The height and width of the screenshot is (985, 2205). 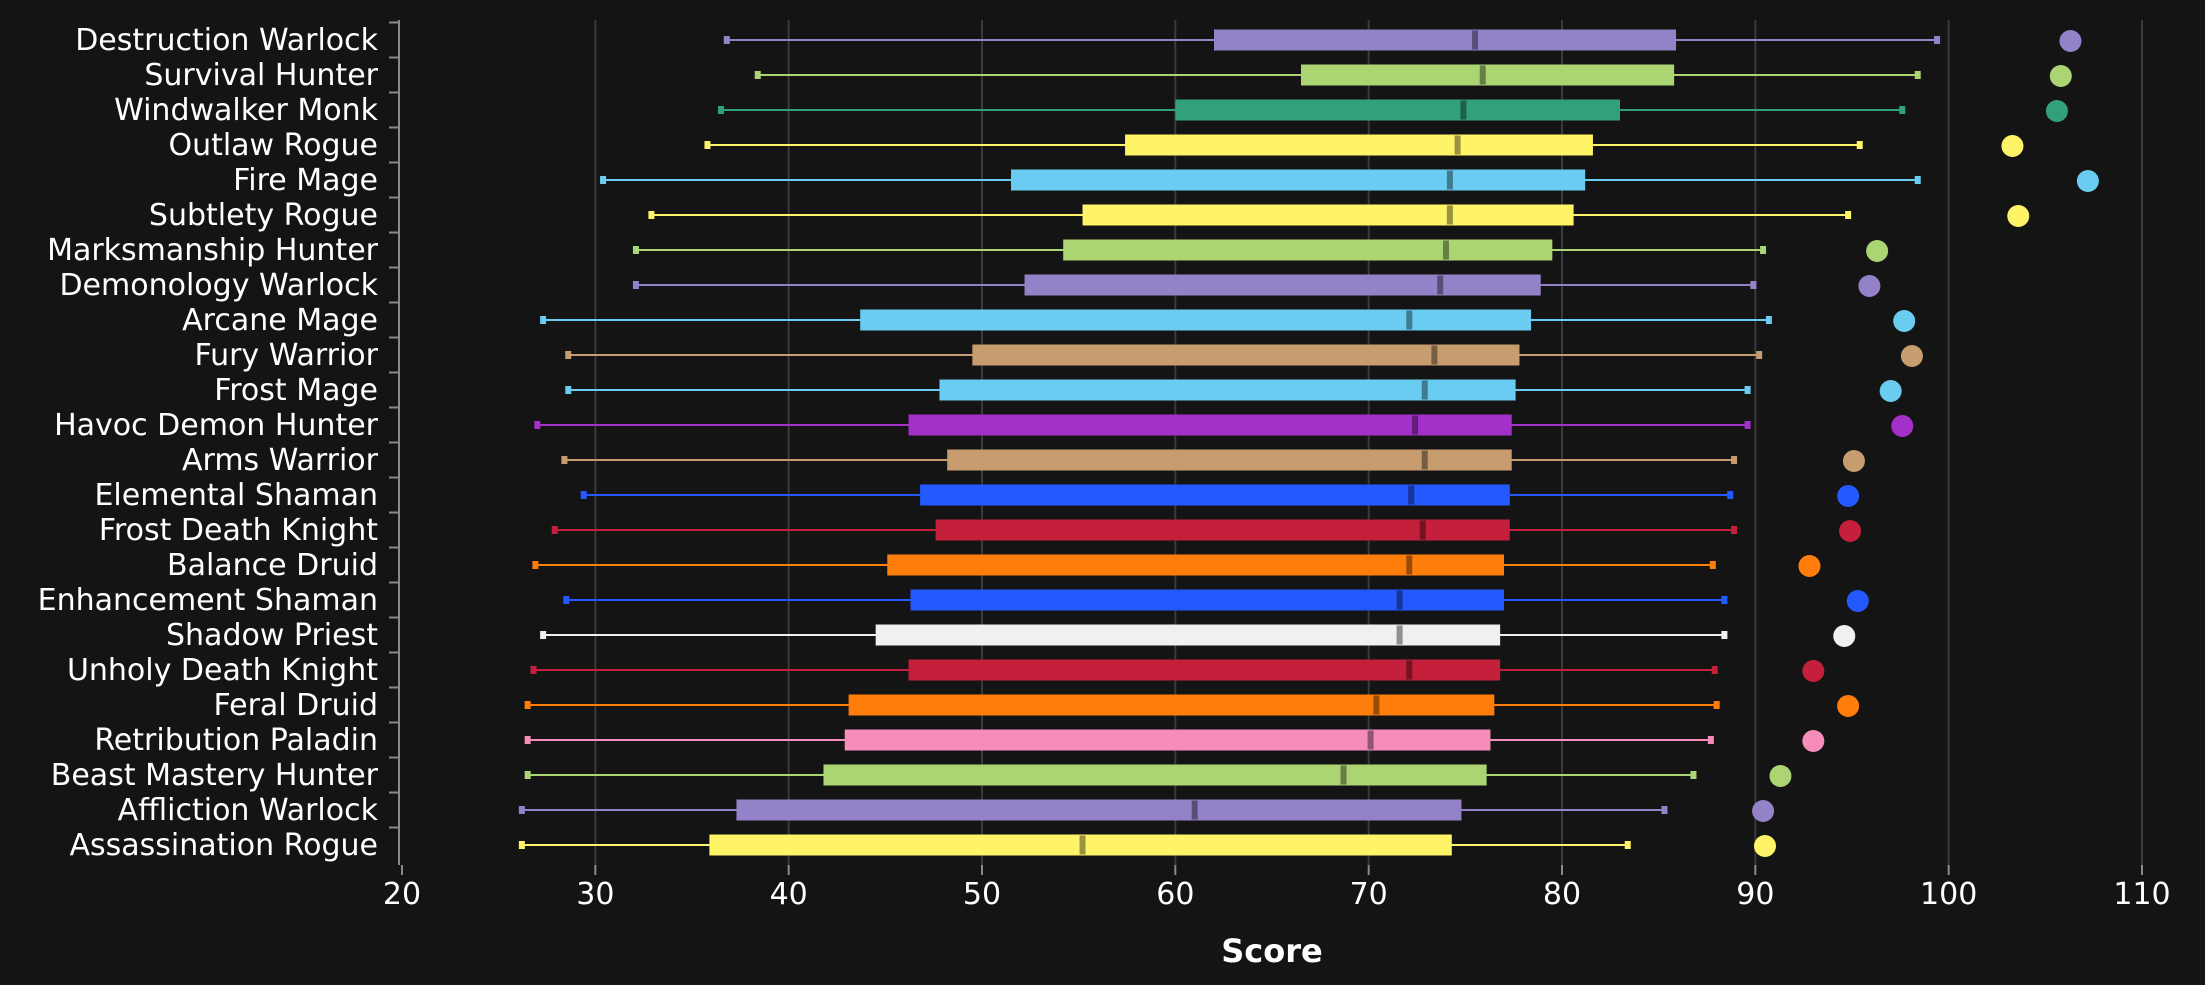 What do you see at coordinates (296, 705) in the screenshot?
I see `category-label: Feral Druid` at bounding box center [296, 705].